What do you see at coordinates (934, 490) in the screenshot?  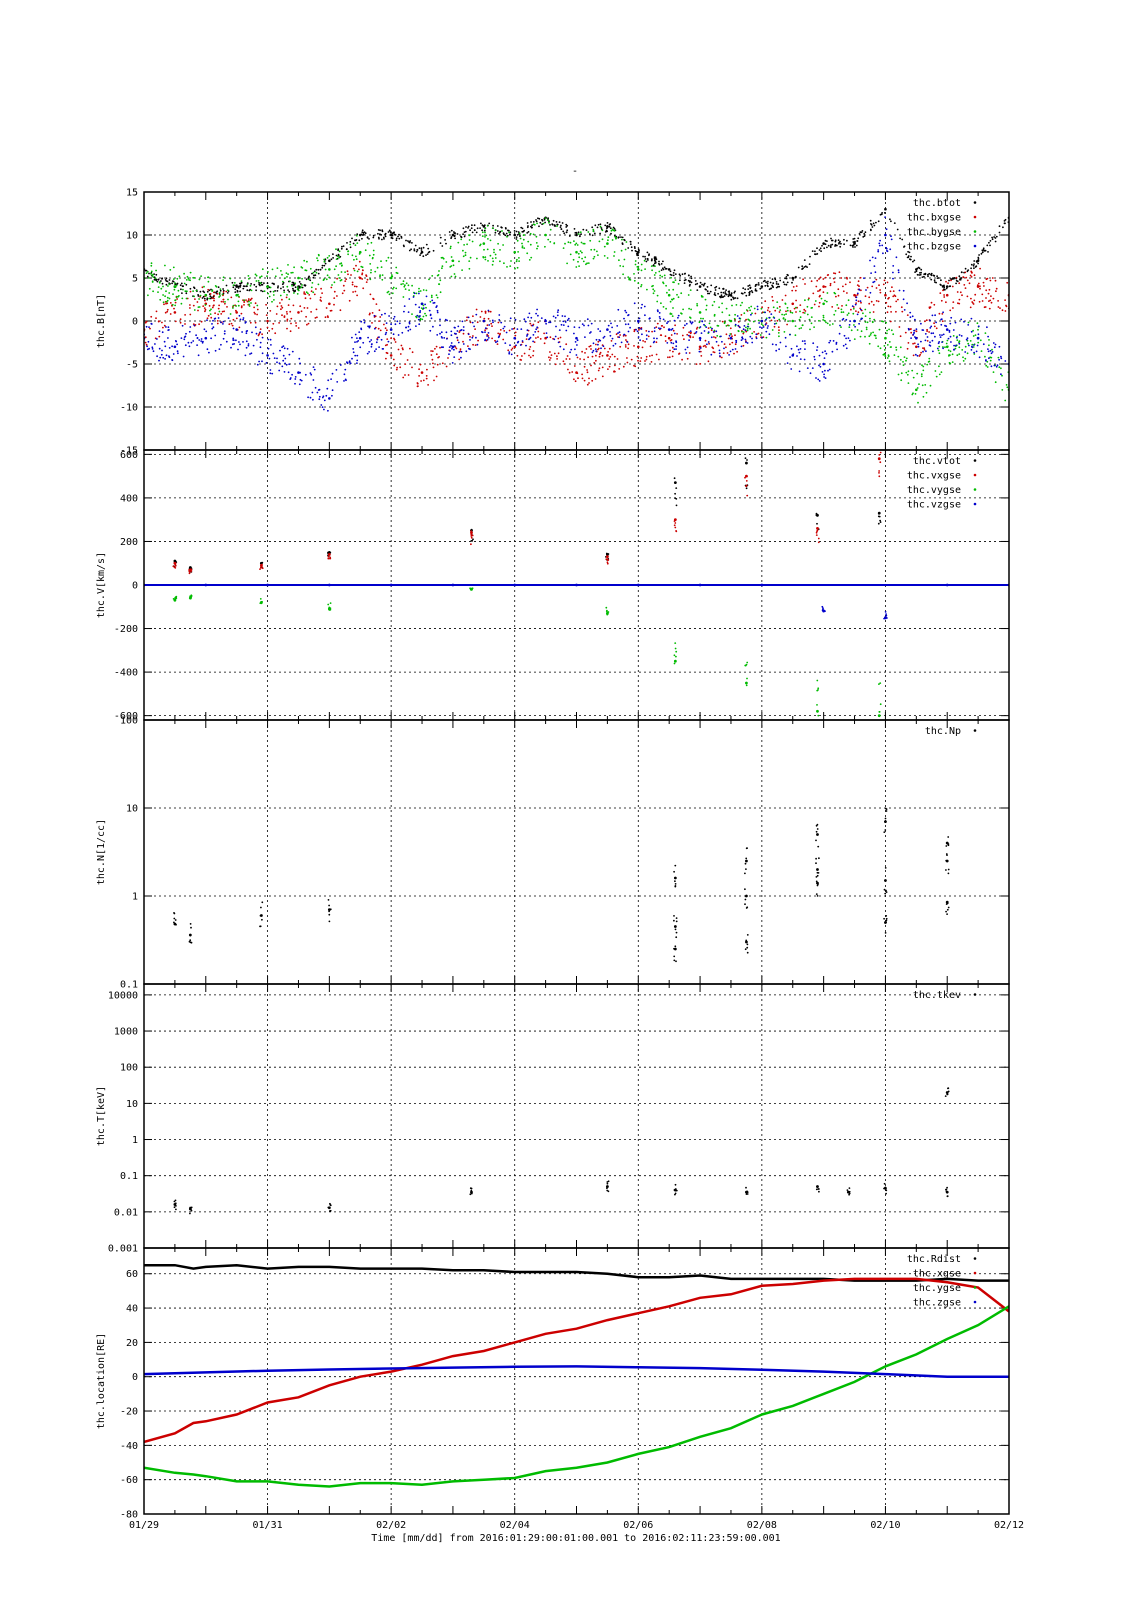 I see `legend-label: thc.vygse` at bounding box center [934, 490].